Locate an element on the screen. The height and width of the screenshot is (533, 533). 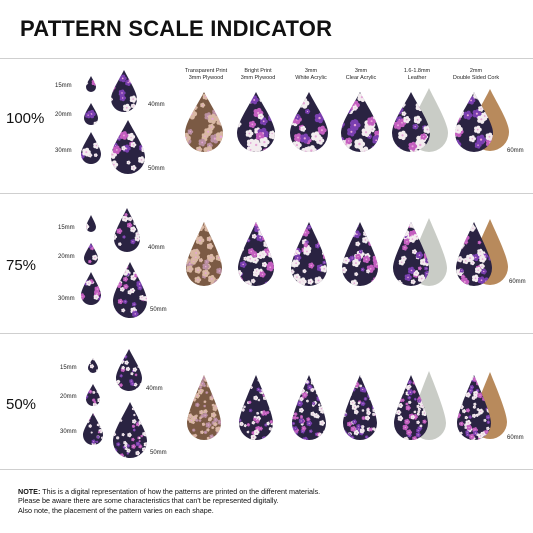
material-label-clear-acrylic: 3mm Clear Acrylic is located at coordinates (361, 74).